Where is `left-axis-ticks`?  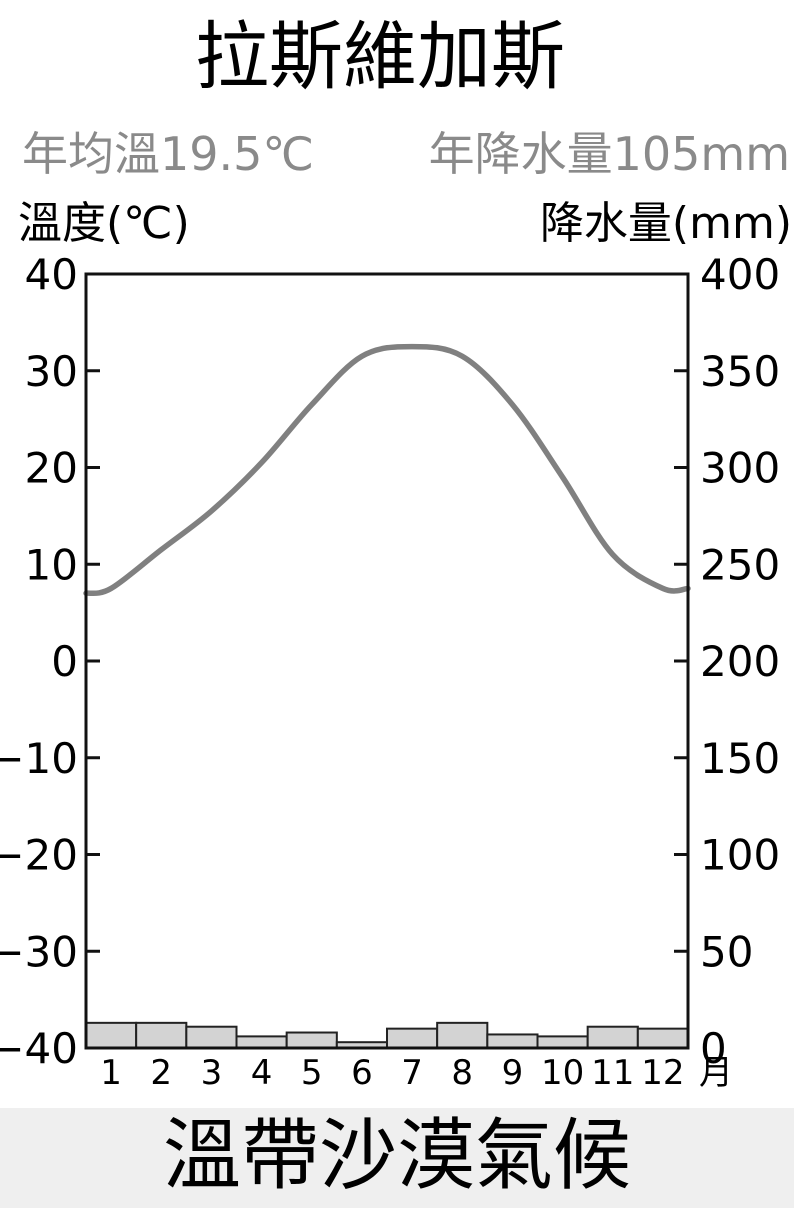
left-axis-ticks is located at coordinates (93, 661).